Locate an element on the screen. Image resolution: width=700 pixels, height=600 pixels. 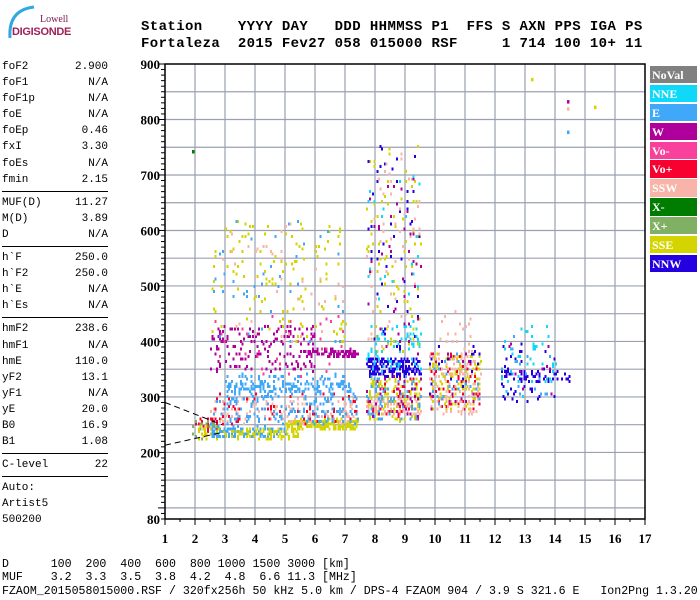
y-tick-label: 800 is located at coordinates (151, 119).